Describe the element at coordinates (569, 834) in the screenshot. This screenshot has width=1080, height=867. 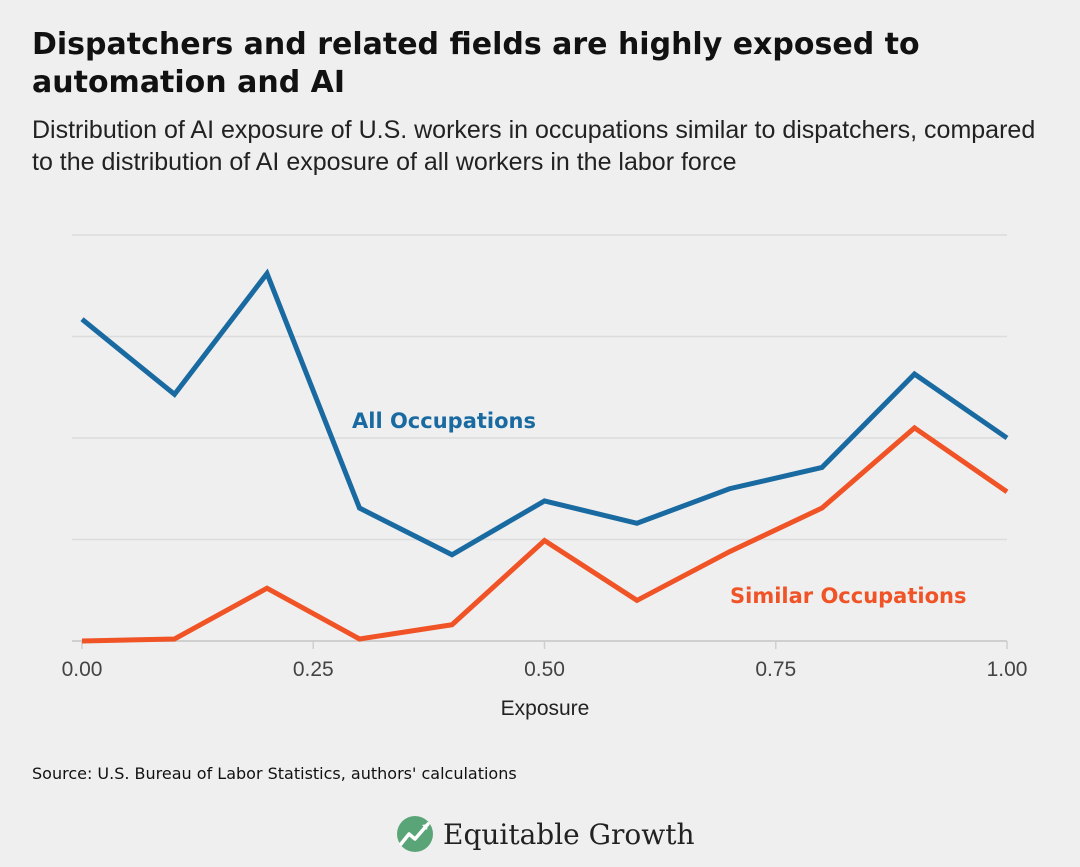
I see `brand-name: Equitable Growth` at that location.